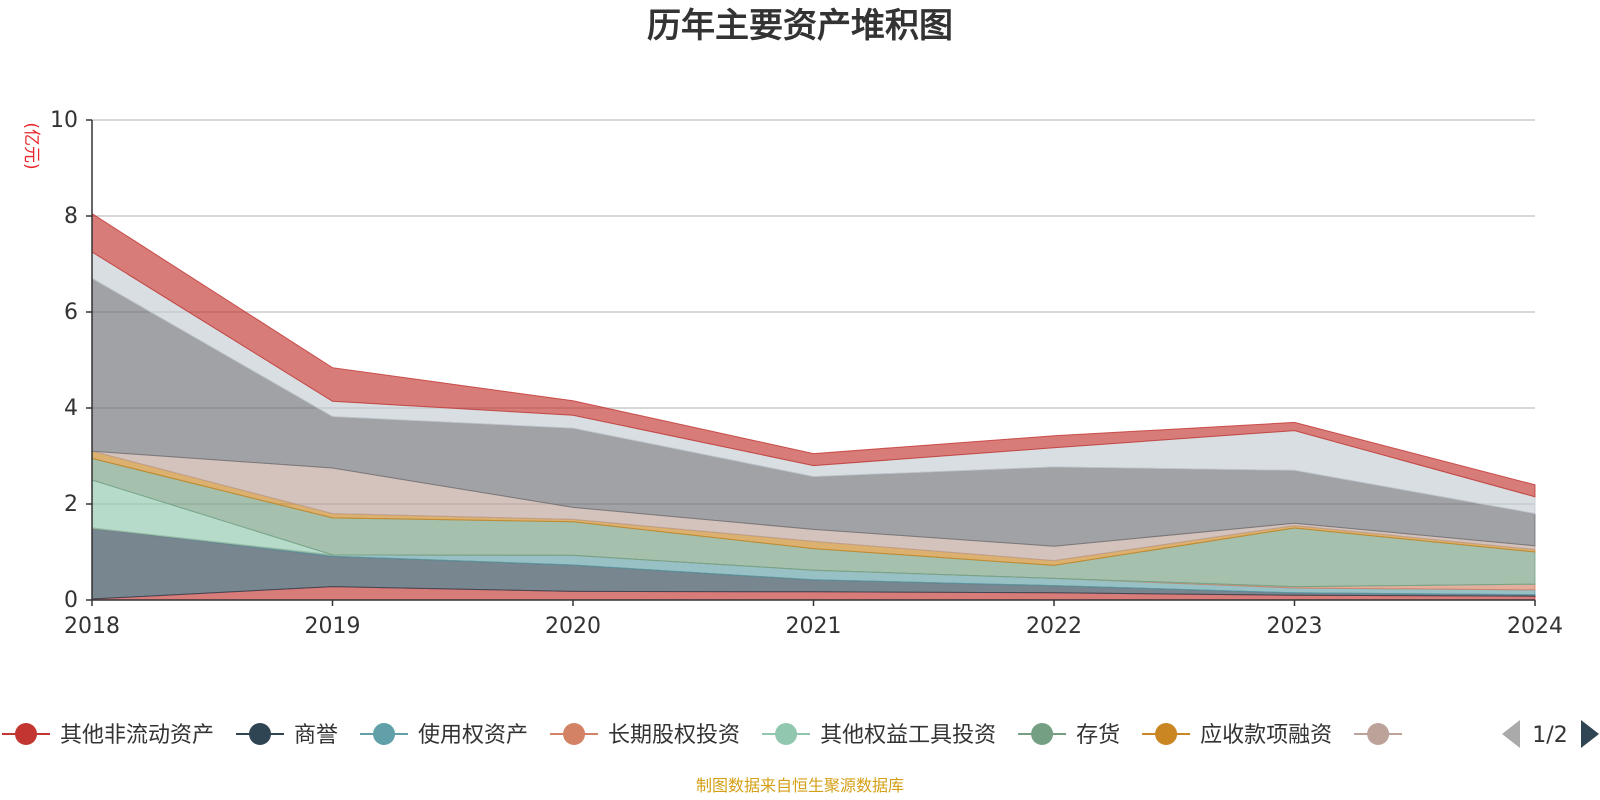 The image size is (1600, 800). I want to click on x-tick-label: 2020, so click(573, 626).